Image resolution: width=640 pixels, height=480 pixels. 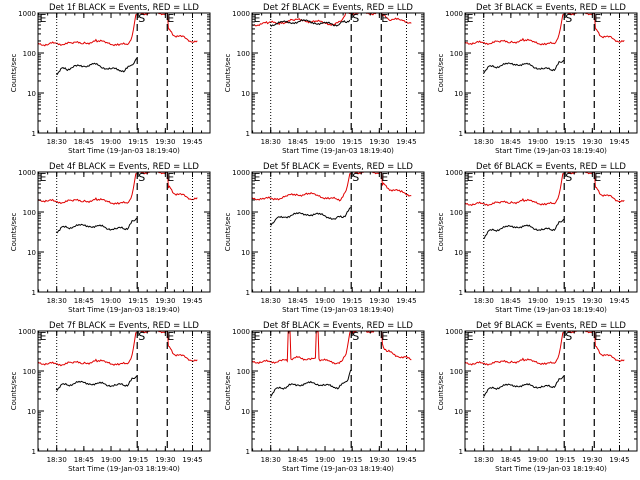 I want to click on panel-title: Det 9f BLACK = Events, RED = LLD, so click(x=551, y=326).